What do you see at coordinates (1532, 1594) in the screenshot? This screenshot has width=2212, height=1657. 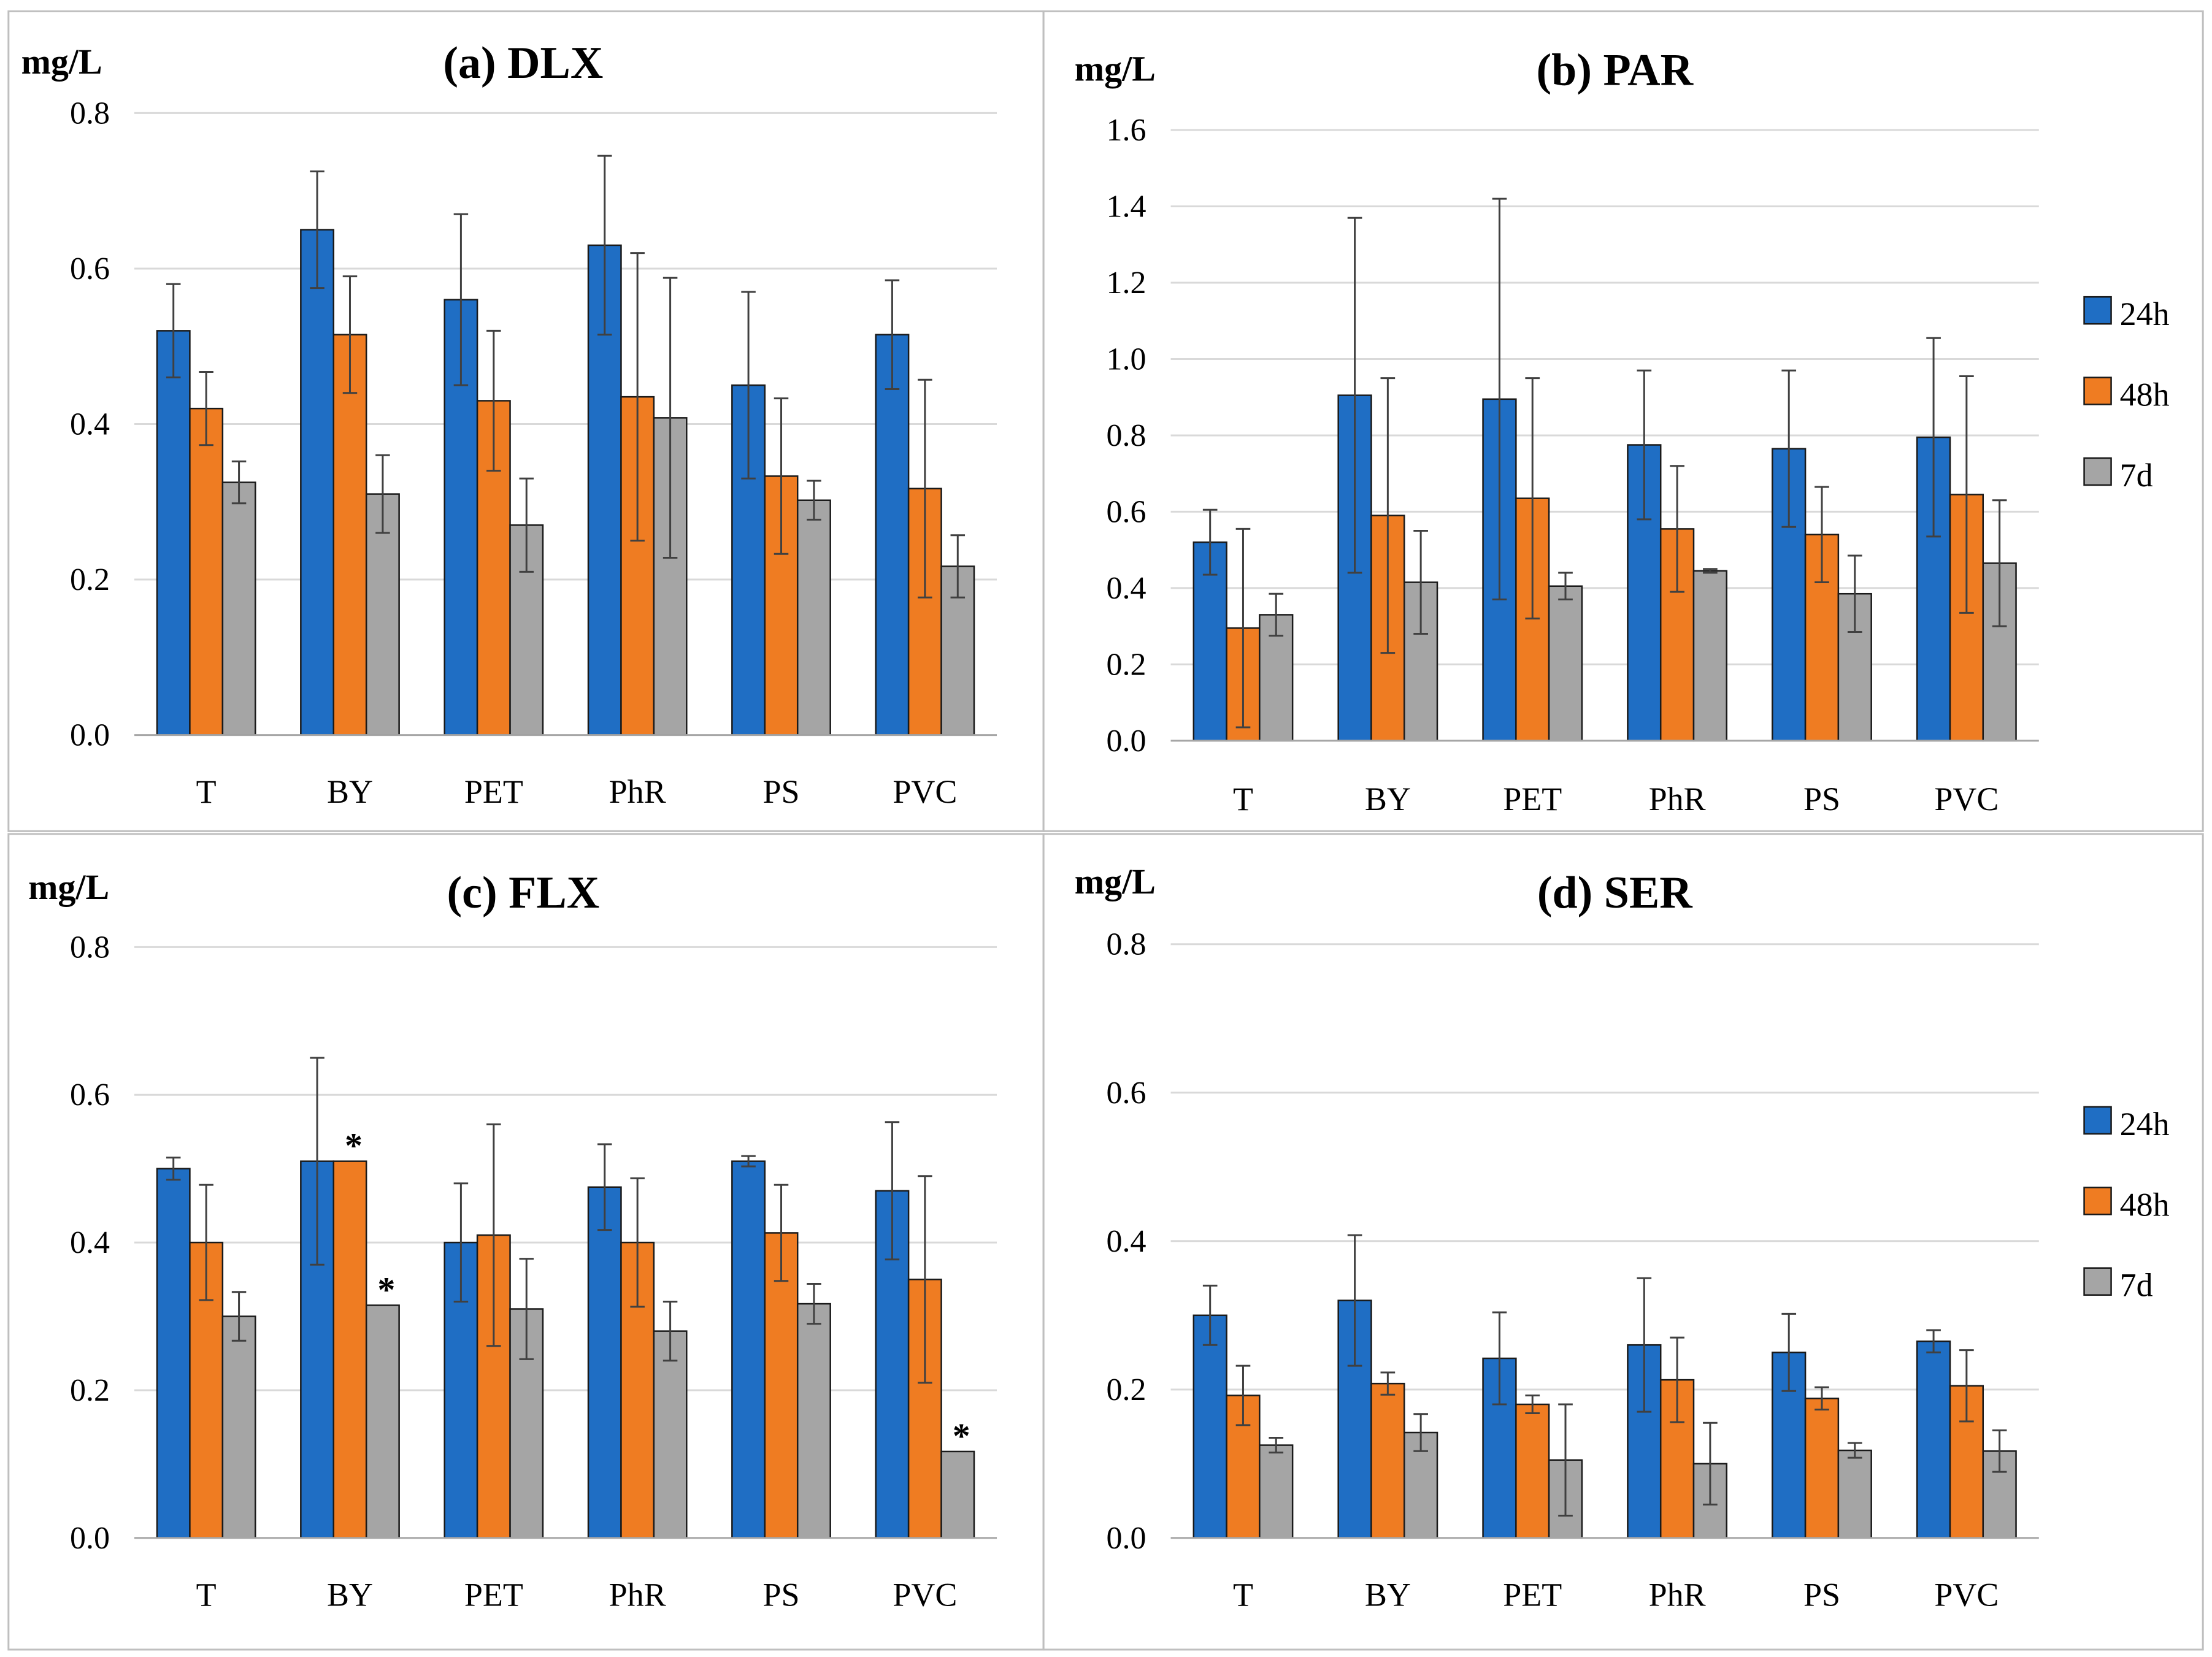 I see `x-tick-label: PET` at bounding box center [1532, 1594].